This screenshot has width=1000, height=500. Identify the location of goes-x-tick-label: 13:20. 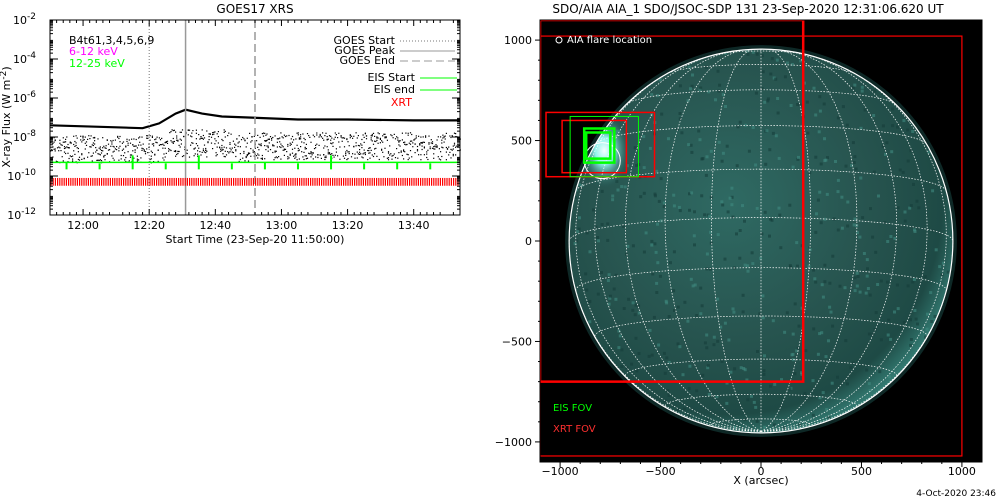
(348, 225).